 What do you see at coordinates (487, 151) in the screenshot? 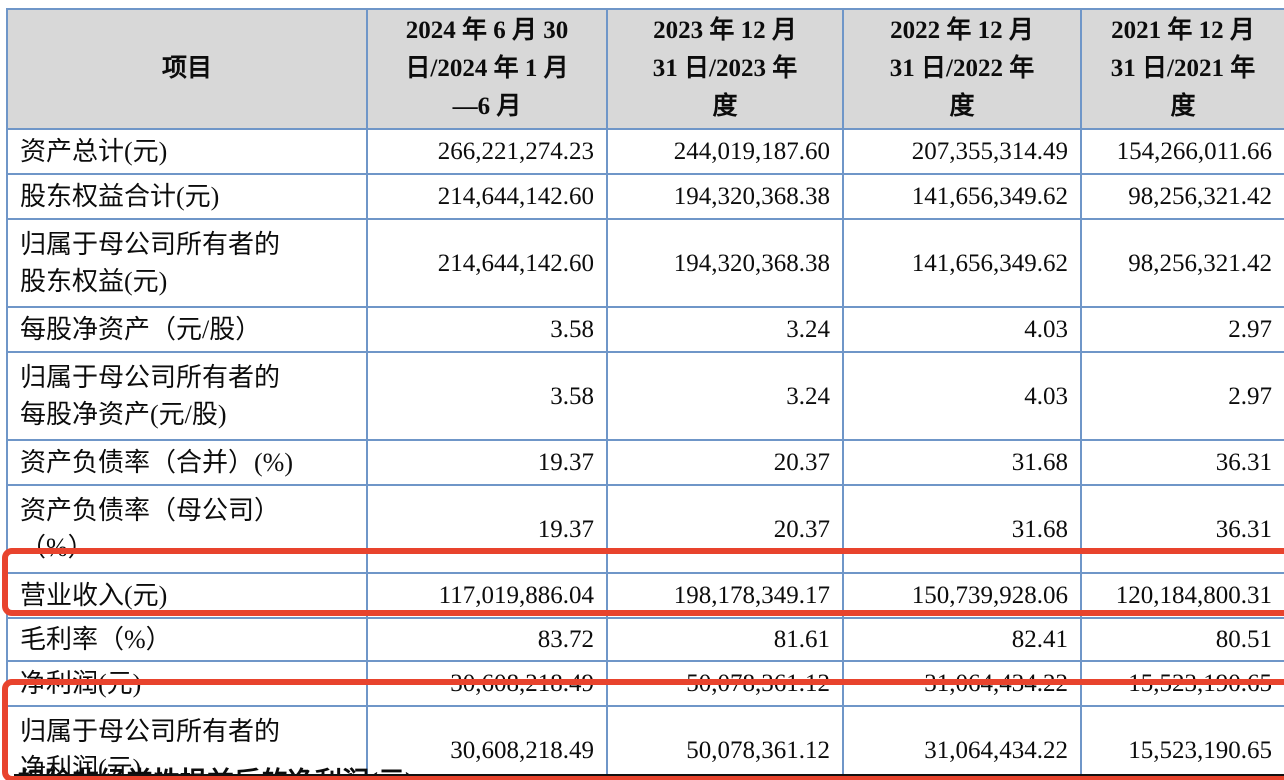
I see `value-cell: 266,221,274.23` at bounding box center [487, 151].